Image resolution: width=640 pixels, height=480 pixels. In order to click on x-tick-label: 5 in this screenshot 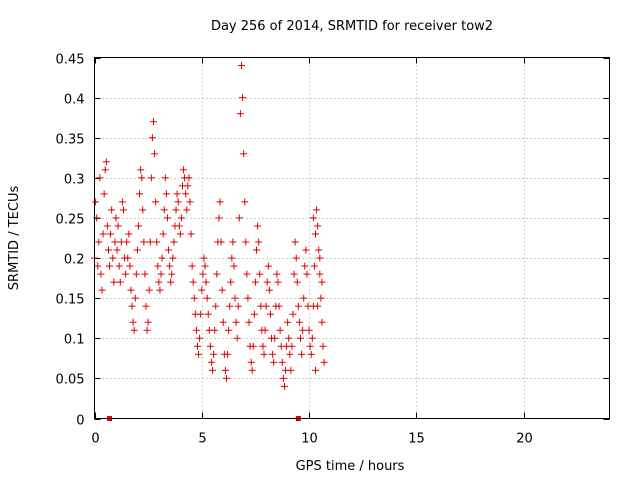, I will do `click(202, 439)`.